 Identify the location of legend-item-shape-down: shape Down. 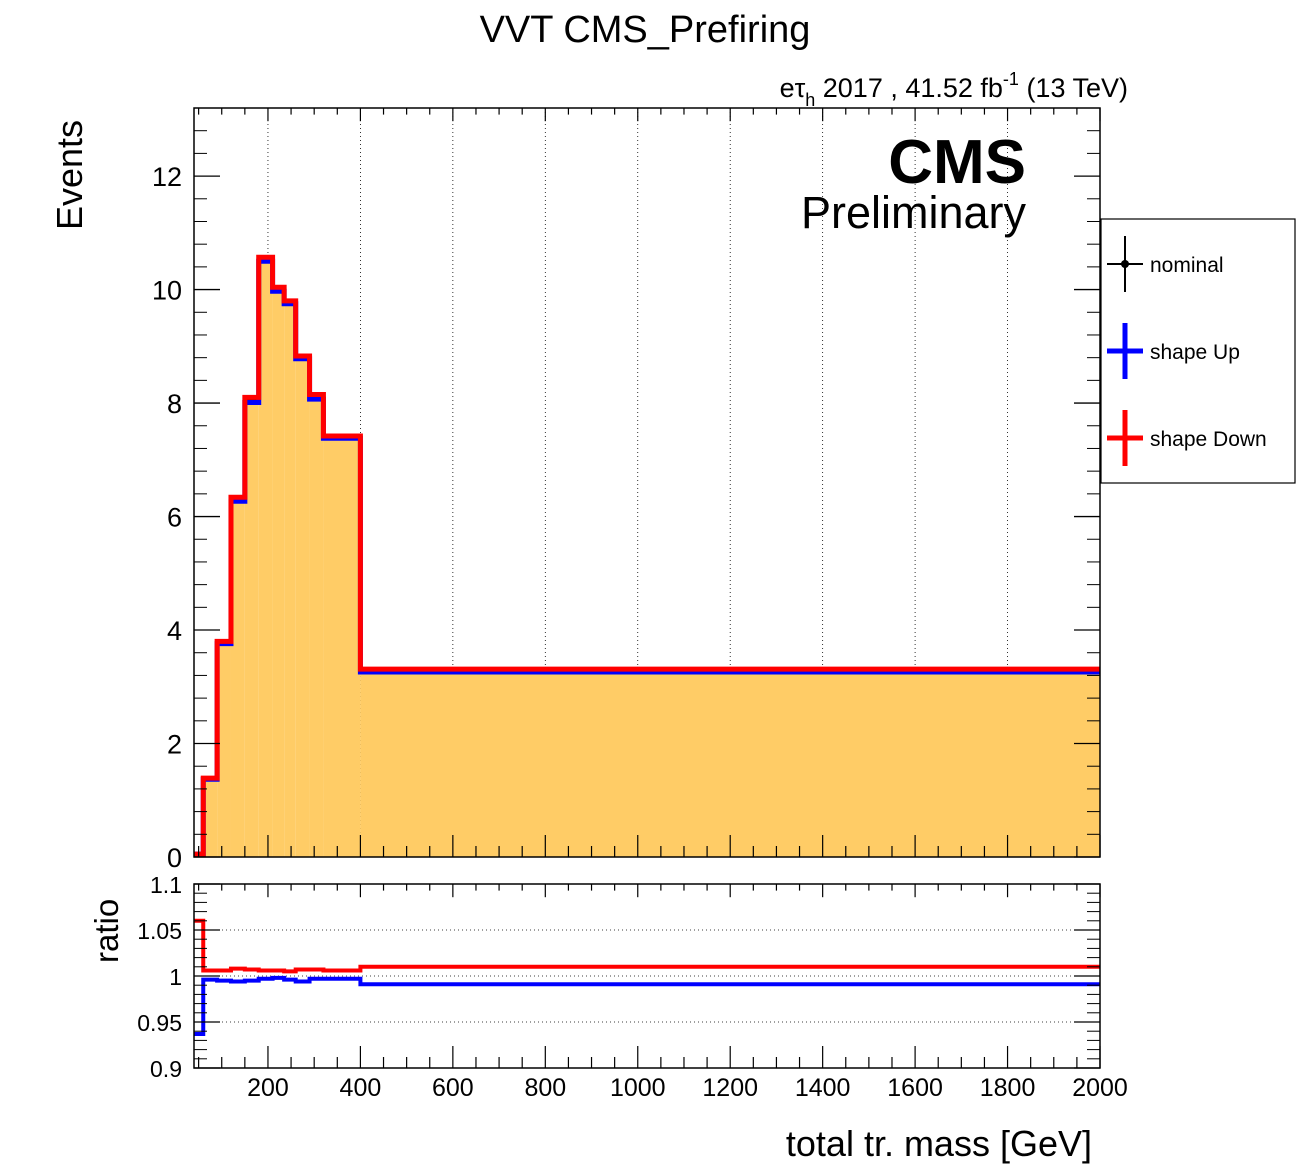
(1187, 438).